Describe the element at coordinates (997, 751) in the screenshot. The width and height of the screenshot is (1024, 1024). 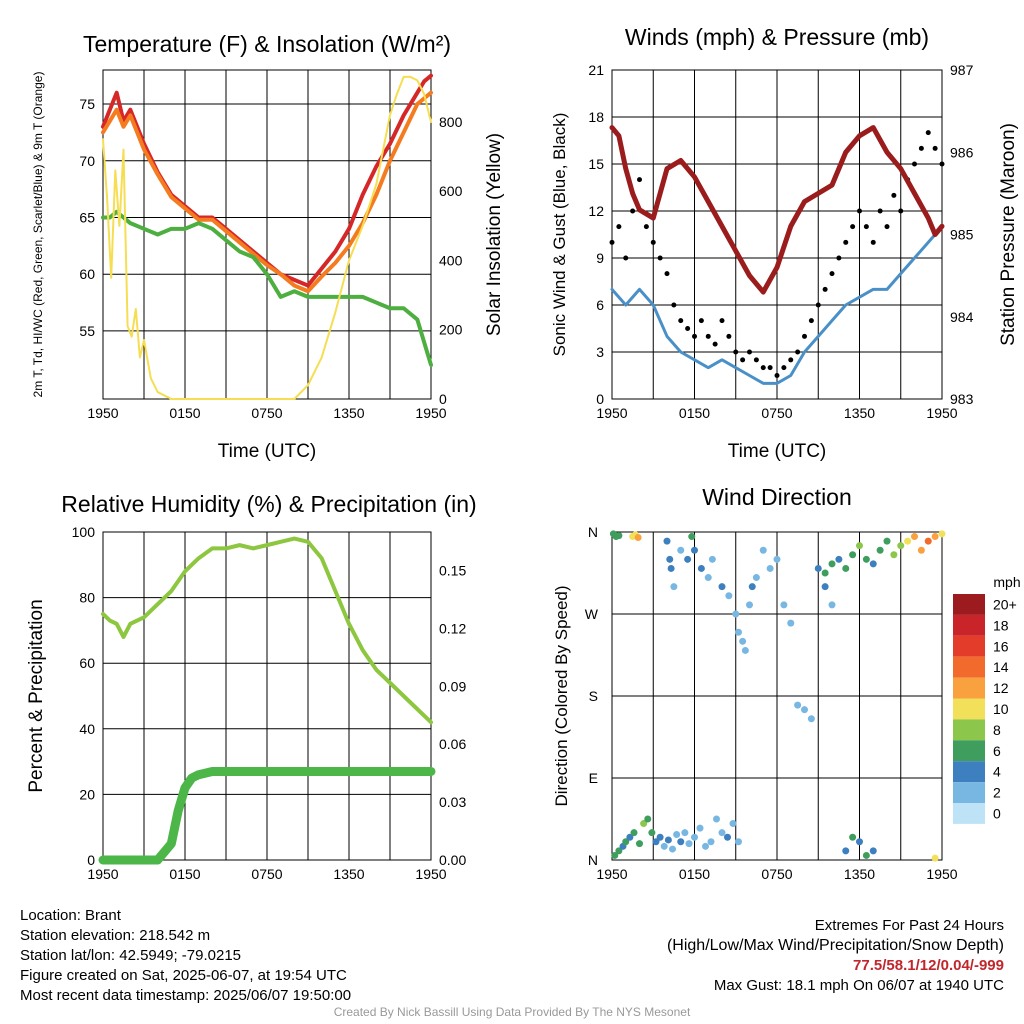
I see `legend-label: 6` at that location.